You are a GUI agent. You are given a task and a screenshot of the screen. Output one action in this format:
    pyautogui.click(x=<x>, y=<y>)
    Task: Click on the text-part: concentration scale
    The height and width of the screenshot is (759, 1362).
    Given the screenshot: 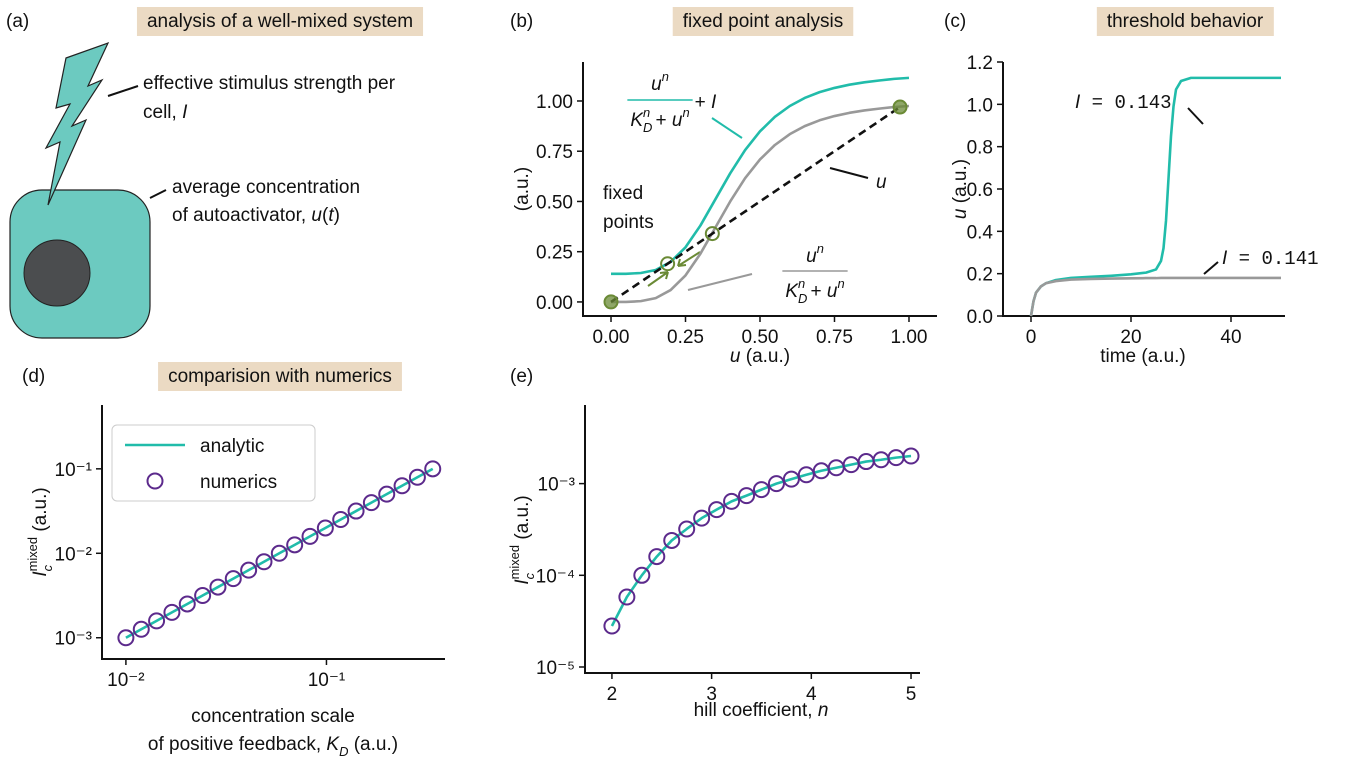 What is the action you would take?
    pyautogui.click(x=273, y=716)
    